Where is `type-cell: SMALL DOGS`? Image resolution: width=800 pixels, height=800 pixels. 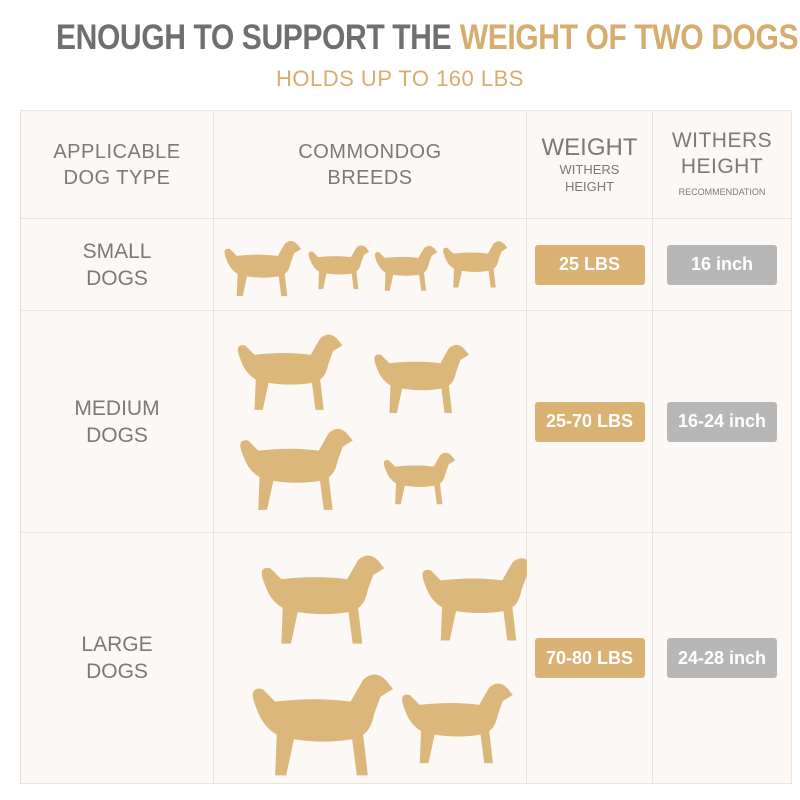
type-cell: SMALL DOGS is located at coordinates (117, 265).